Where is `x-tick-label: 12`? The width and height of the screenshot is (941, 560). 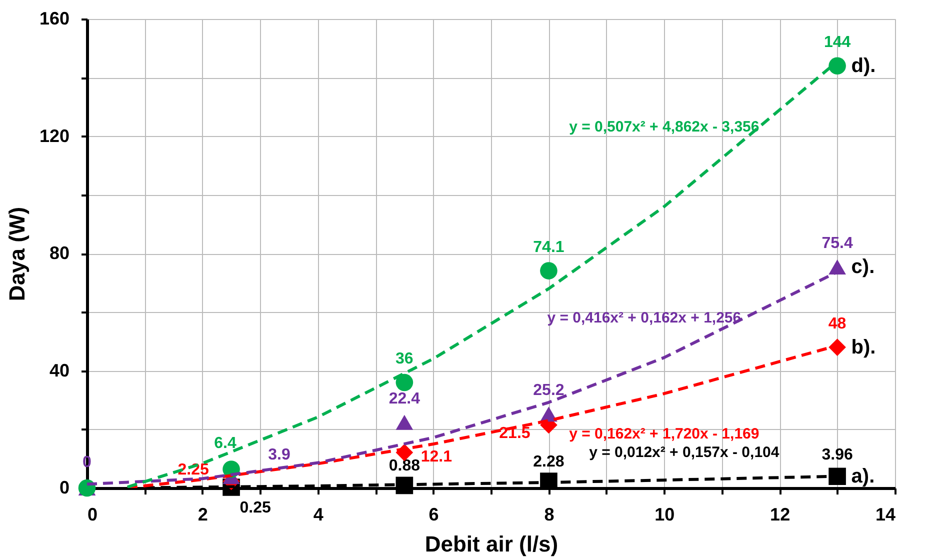 x-tick-label: 12 is located at coordinates (780, 514).